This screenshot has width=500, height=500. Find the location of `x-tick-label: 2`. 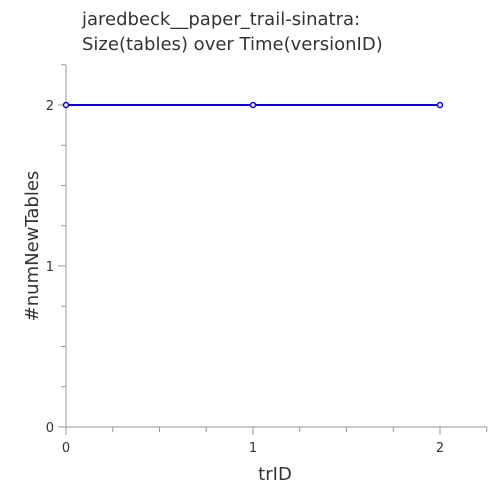

x-tick-label: 2 is located at coordinates (440, 448).